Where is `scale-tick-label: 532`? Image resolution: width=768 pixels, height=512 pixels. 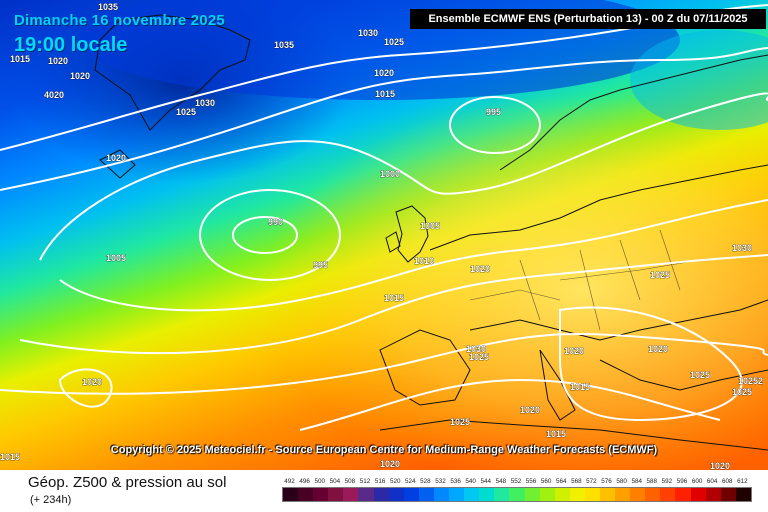 scale-tick-label: 532 is located at coordinates (440, 481).